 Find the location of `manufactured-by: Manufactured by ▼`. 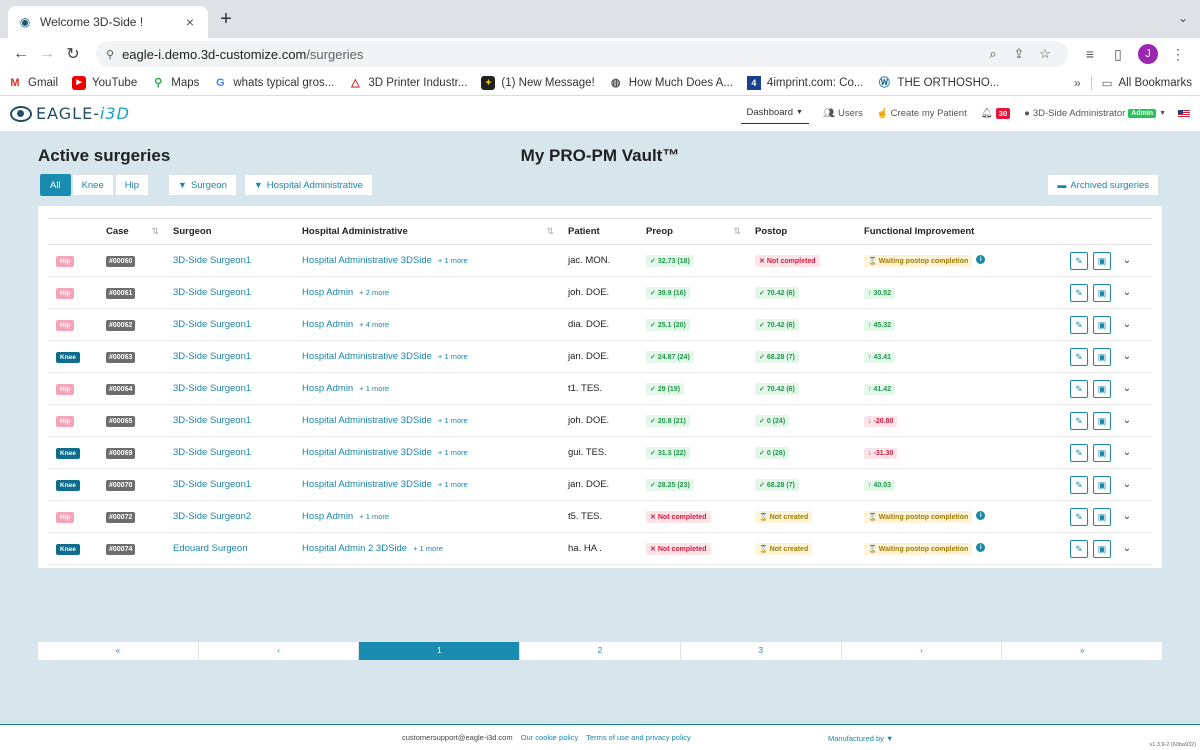

manufactured-by: Manufactured by ▼ is located at coordinates (860, 738).